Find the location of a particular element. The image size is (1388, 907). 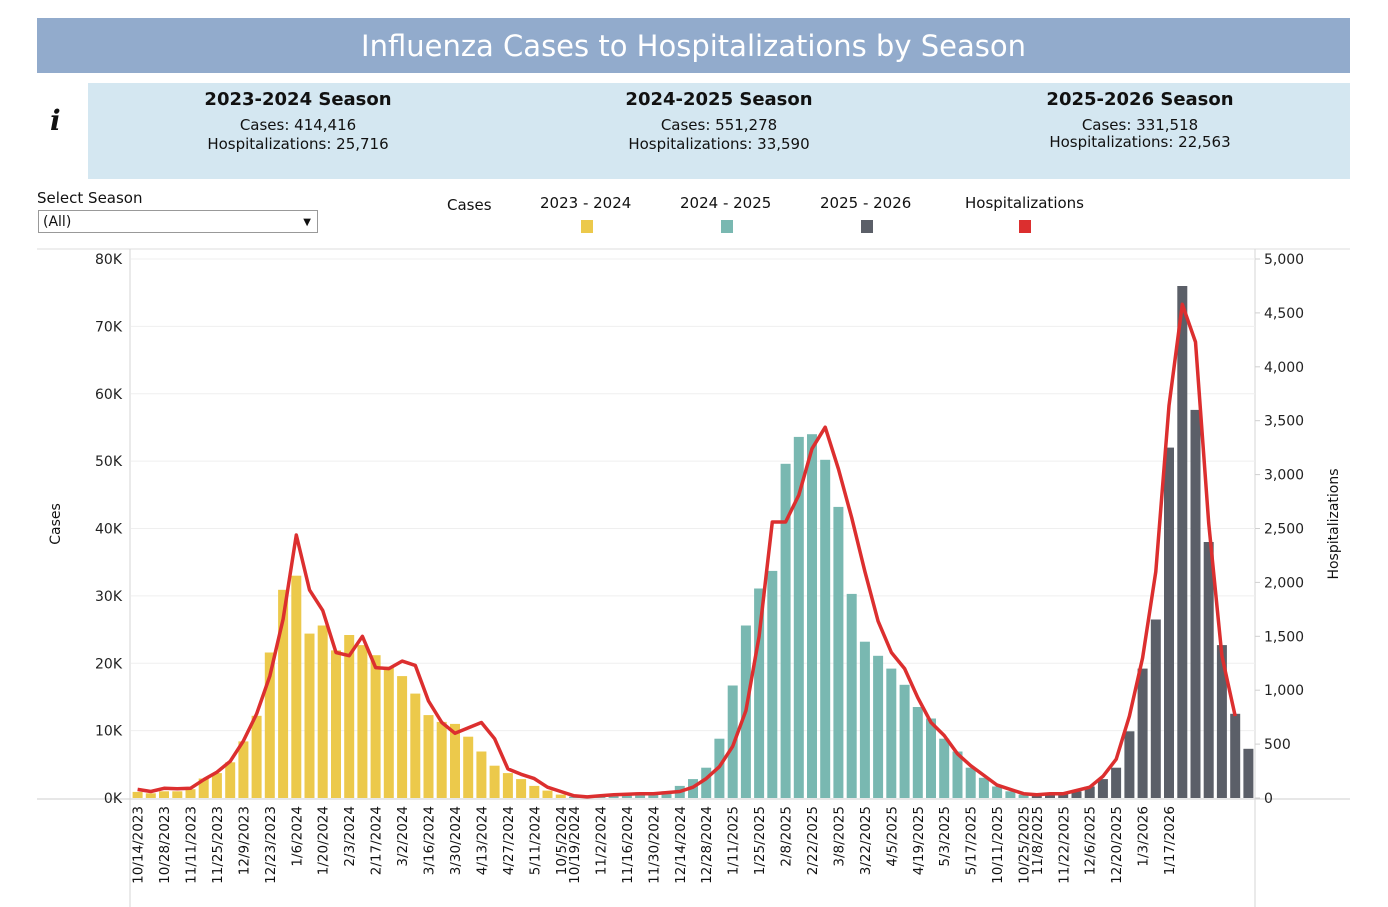

x-tick-label: 12/14/2024 is located at coordinates (681, 845).